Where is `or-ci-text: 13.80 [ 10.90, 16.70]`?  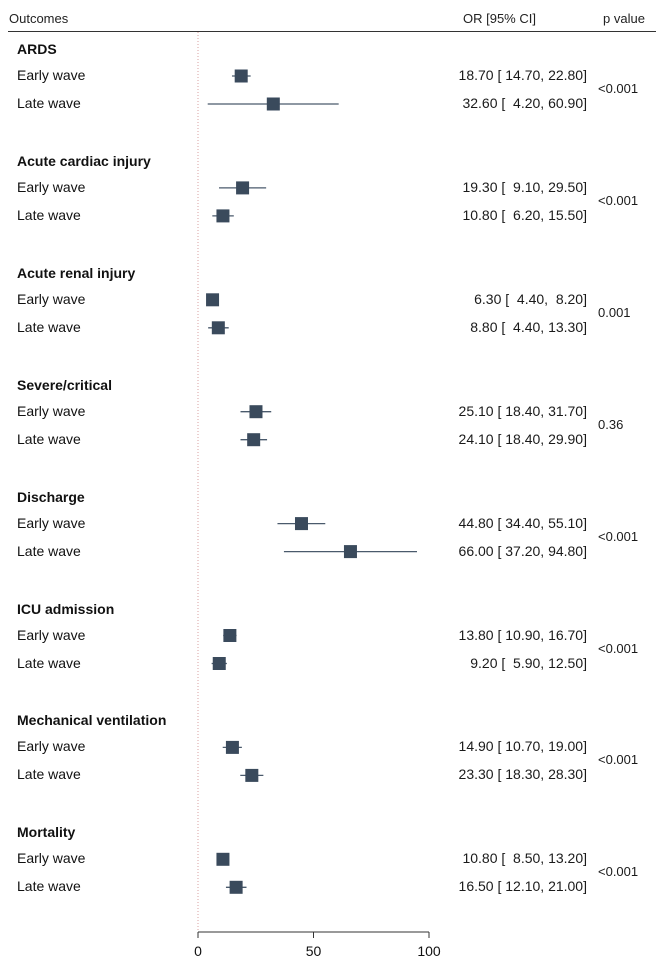 or-ci-text: 13.80 [ 10.90, 16.70] is located at coordinates (522, 634).